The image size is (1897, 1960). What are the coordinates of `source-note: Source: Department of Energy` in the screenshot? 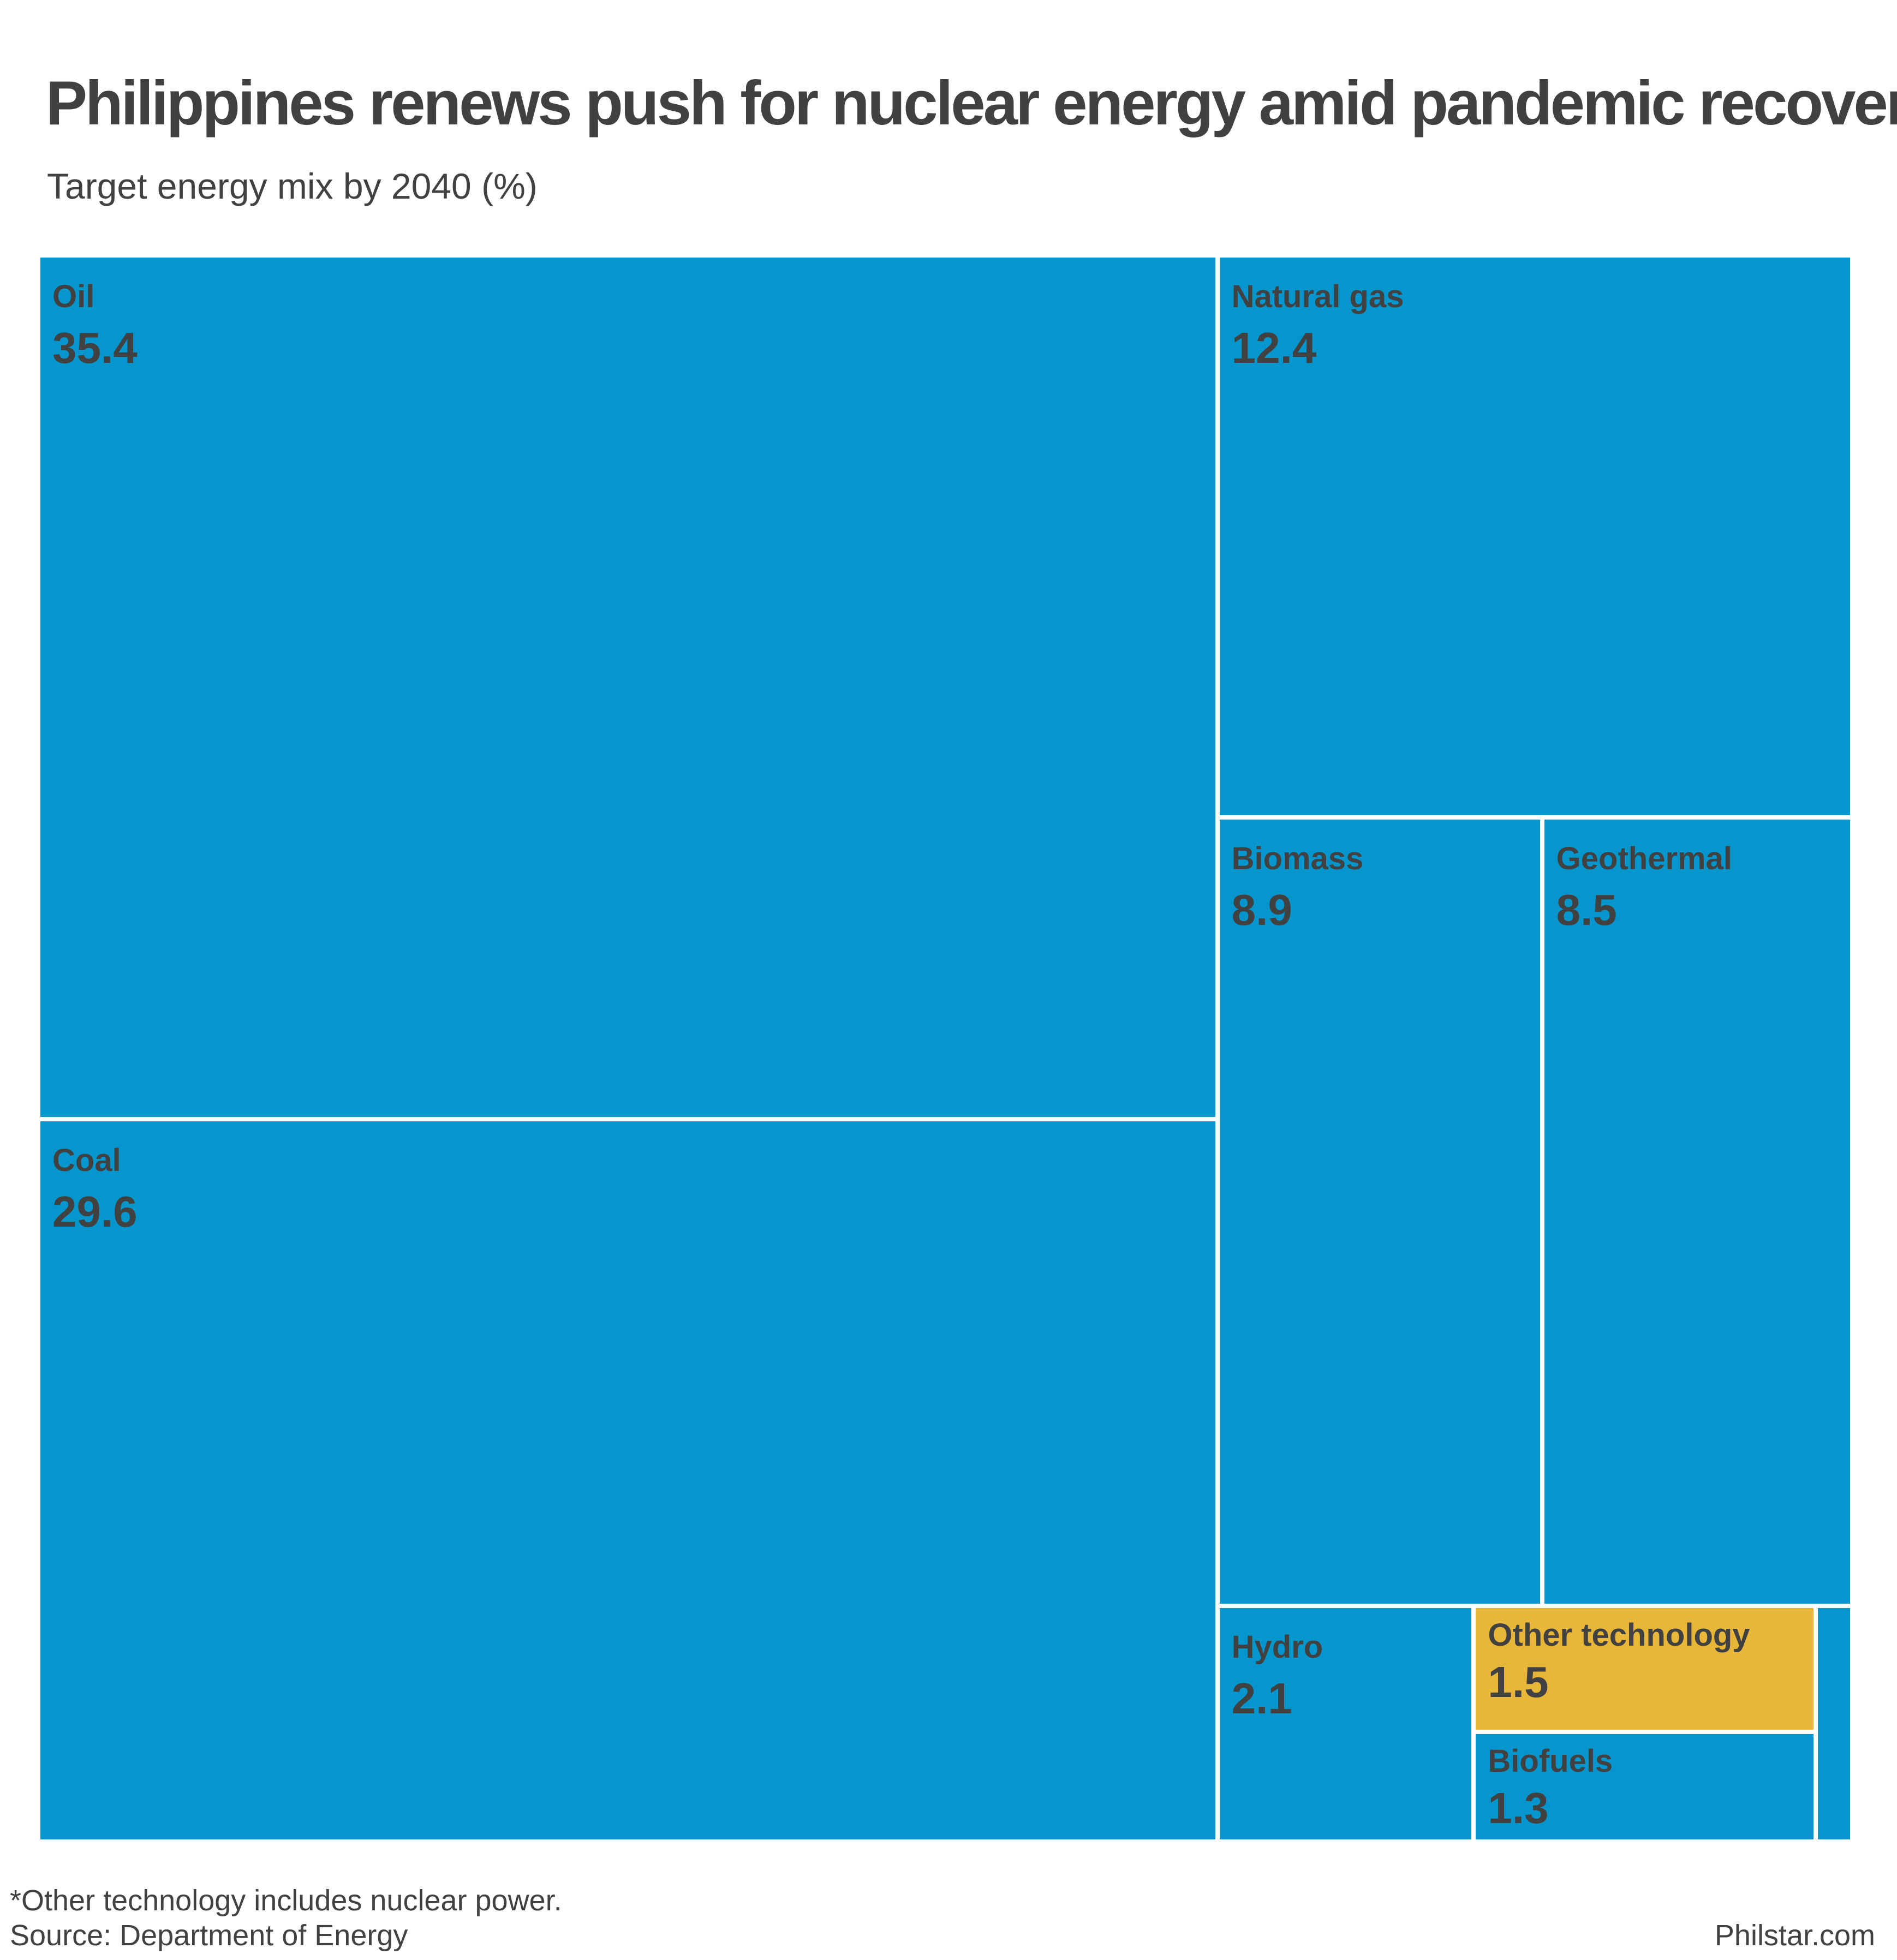 It's located at (209, 1935).